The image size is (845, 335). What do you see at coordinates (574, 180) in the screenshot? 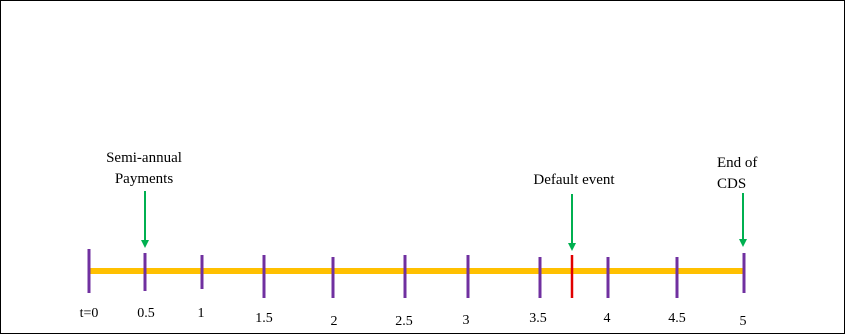
I see `default-event-label: Default event` at bounding box center [574, 180].